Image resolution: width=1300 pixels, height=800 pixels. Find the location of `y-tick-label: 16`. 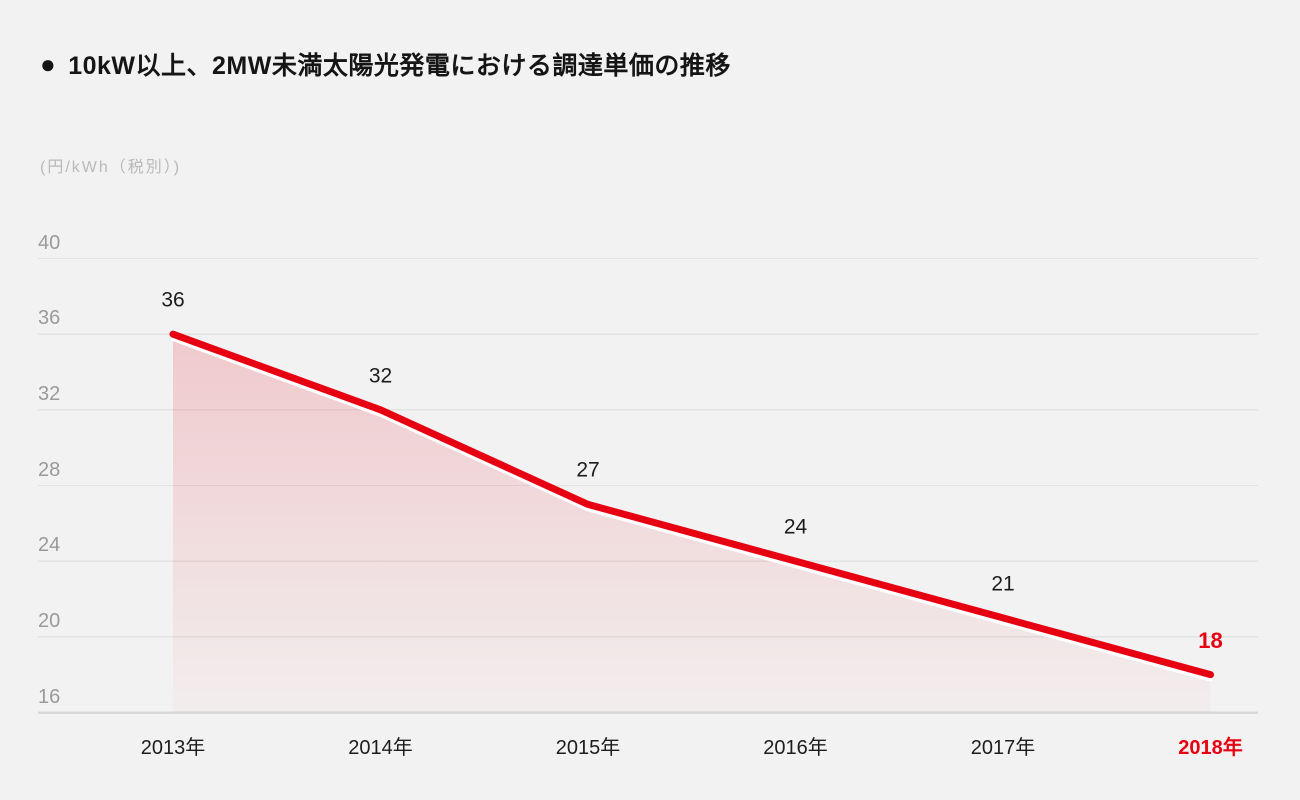

y-tick-label: 16 is located at coordinates (49, 696).